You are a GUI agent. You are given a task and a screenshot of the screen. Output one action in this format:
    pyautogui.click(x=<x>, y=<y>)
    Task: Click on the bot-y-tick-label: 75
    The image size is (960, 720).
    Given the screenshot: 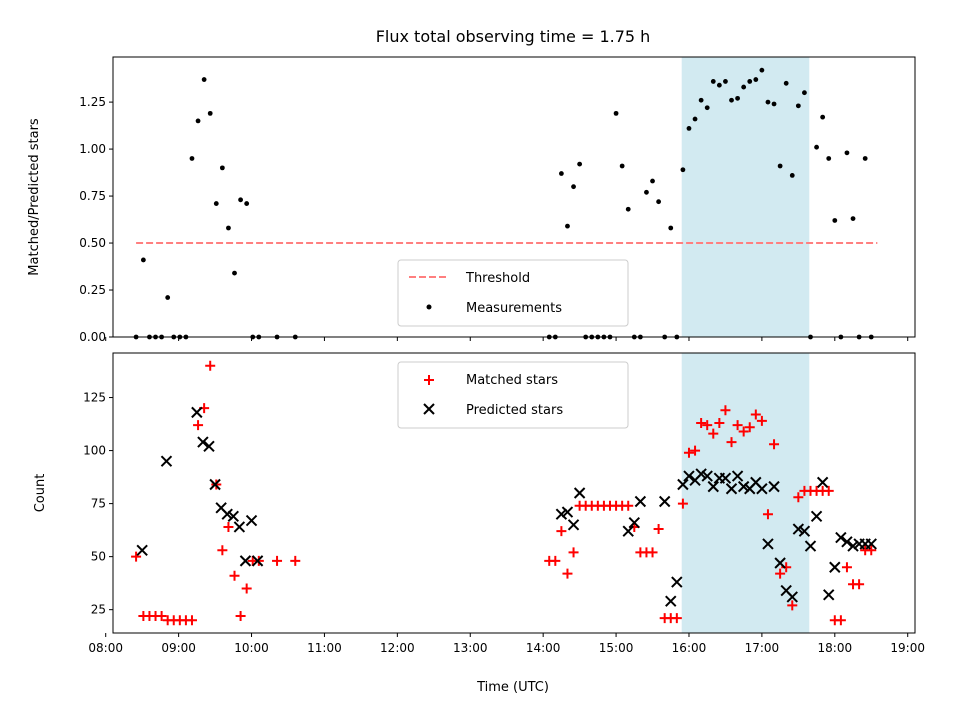 What is the action you would take?
    pyautogui.click(x=98, y=504)
    